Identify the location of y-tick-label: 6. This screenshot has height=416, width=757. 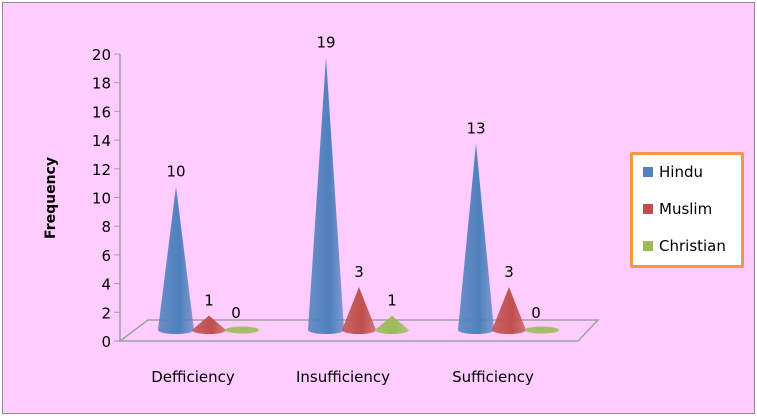
(106, 256).